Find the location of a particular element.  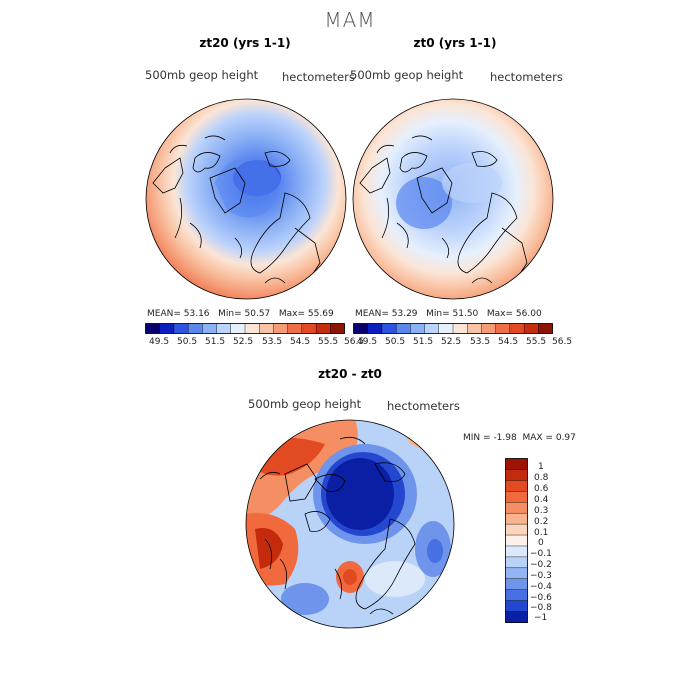

panel3-colorbar-label: −0.2 is located at coordinates (541, 565).